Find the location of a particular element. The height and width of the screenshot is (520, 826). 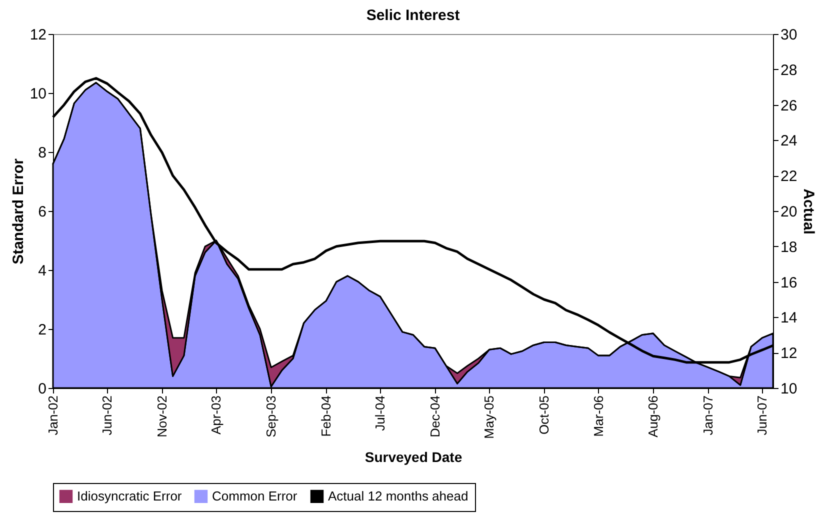

x-tick-label: Jun-02 is located at coordinates (107, 416).